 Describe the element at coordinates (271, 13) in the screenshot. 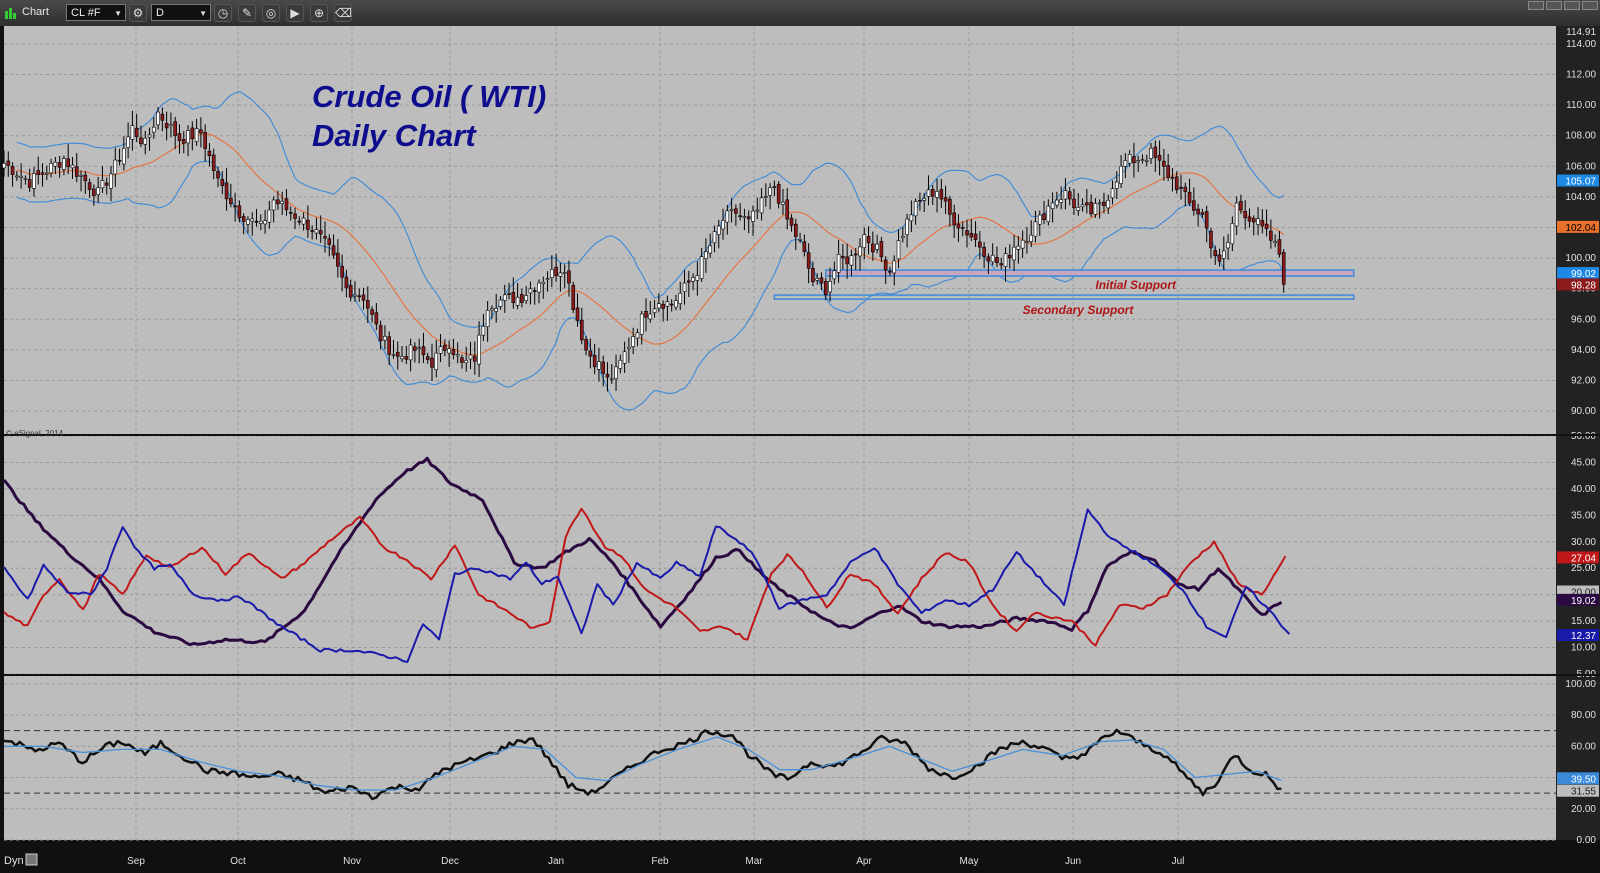

I see `cursor-icon: ◎` at that location.